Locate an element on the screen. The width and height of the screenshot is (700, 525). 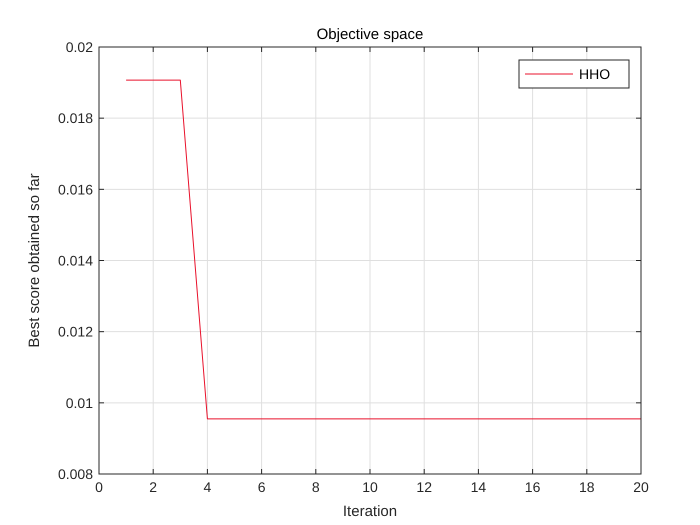
x-tick-label: 16 is located at coordinates (532, 487).